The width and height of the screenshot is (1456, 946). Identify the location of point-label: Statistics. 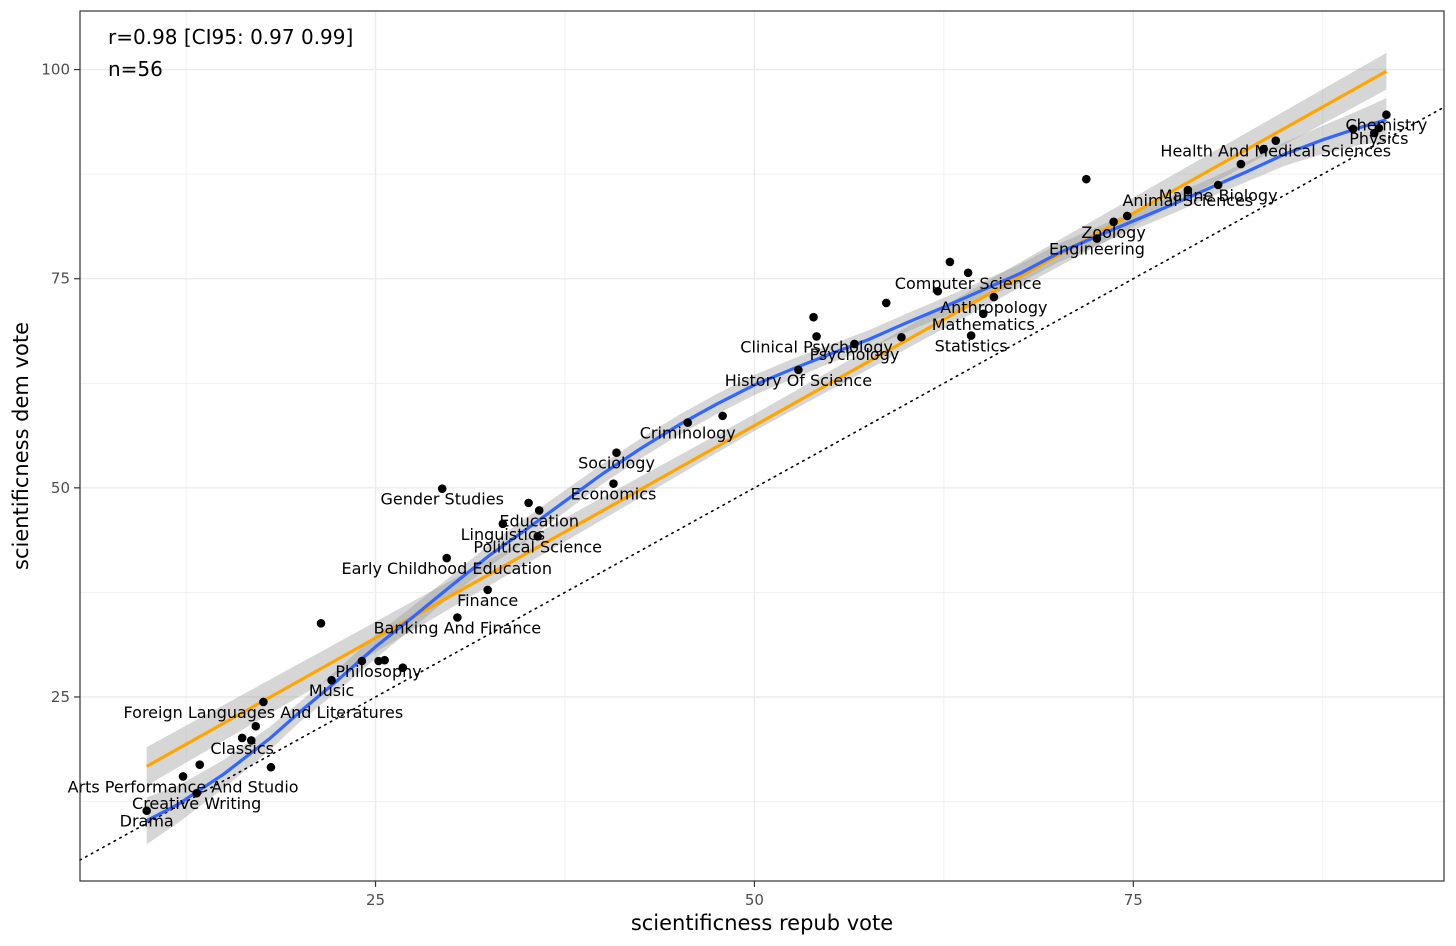
(971, 346).